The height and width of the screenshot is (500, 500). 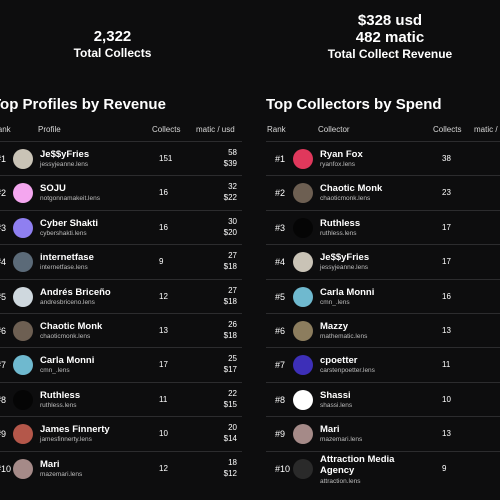 What do you see at coordinates (75, 430) in the screenshot?
I see `profile-name: James Finnerty` at bounding box center [75, 430].